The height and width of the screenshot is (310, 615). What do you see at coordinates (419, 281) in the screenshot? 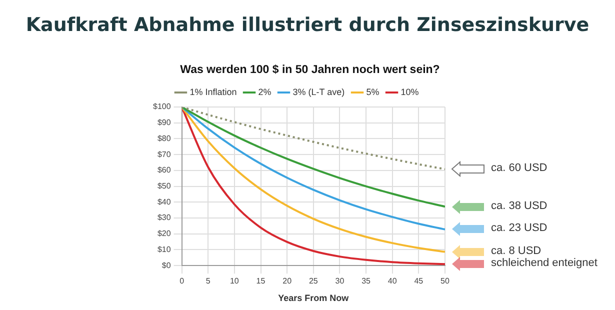
I see `x-tick-label: 45` at bounding box center [419, 281].